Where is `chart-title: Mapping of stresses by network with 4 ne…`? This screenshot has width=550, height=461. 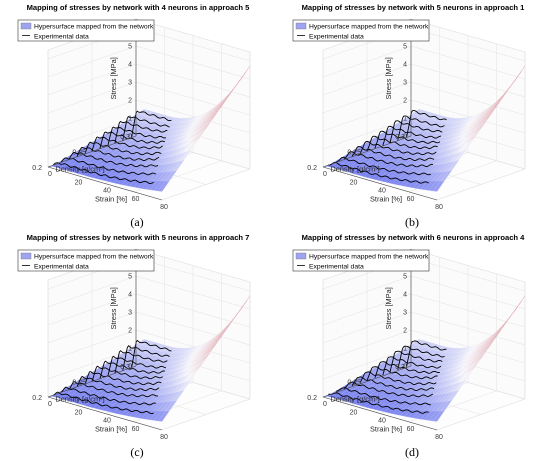 chart-title: Mapping of stresses by network with 4 ne… is located at coordinates (139, 7).